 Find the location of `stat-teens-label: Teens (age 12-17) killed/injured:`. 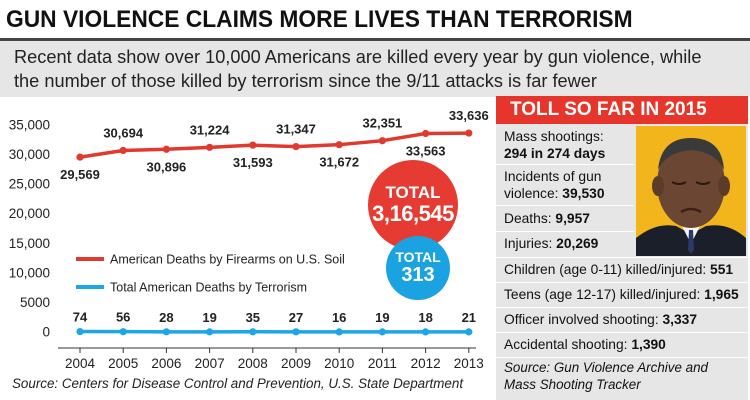

stat-teens-label: Teens (age 12-17) killed/injured: is located at coordinates (604, 294).